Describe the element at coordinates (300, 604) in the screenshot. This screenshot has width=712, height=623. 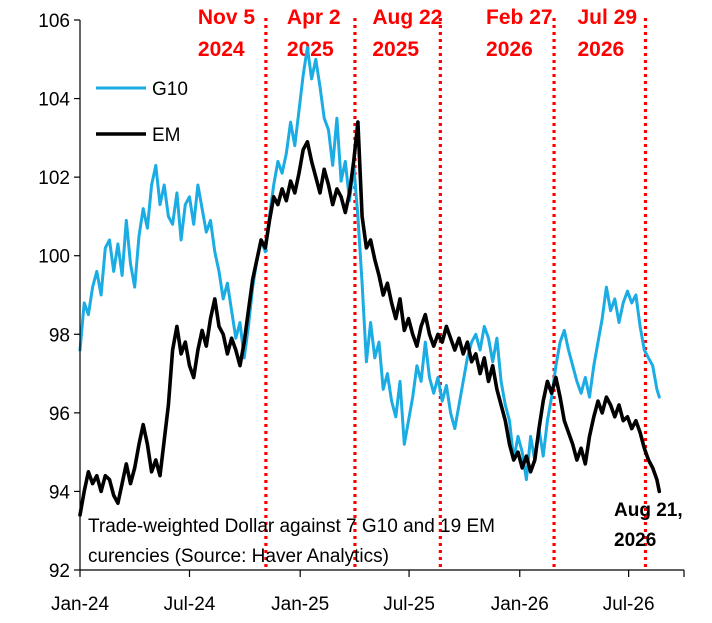
I see `x-tick-label-2: Jan-25` at that location.